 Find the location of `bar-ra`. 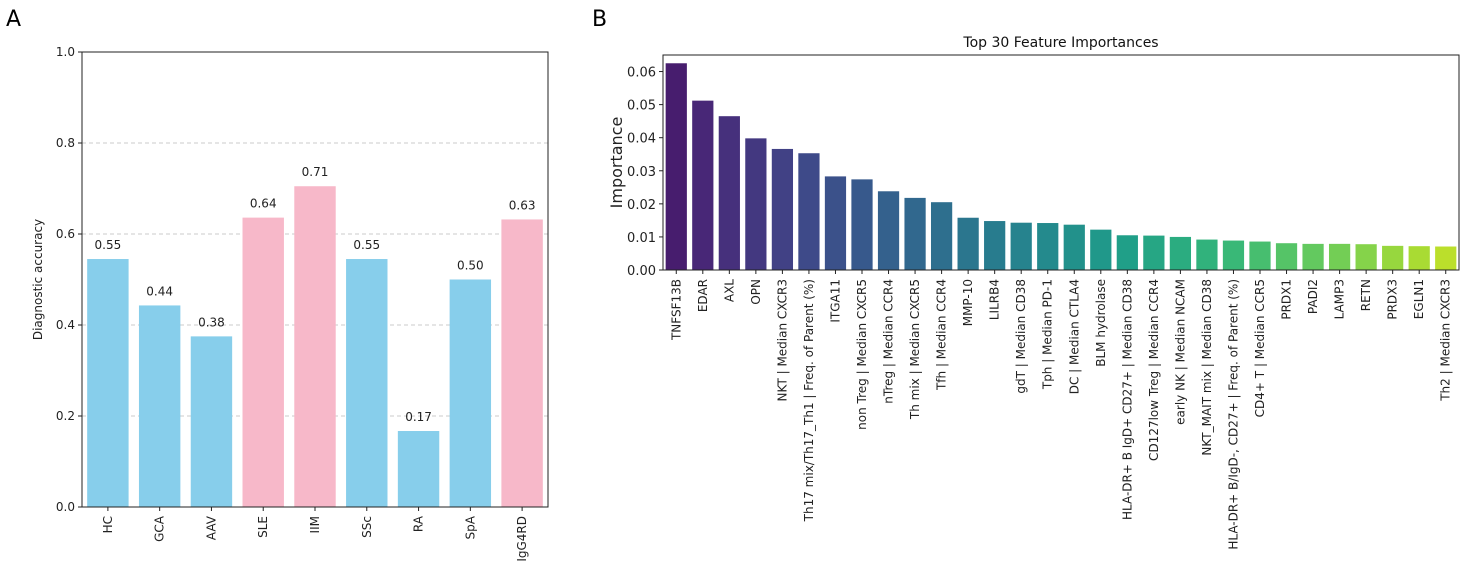

bar-ra is located at coordinates (418, 469).